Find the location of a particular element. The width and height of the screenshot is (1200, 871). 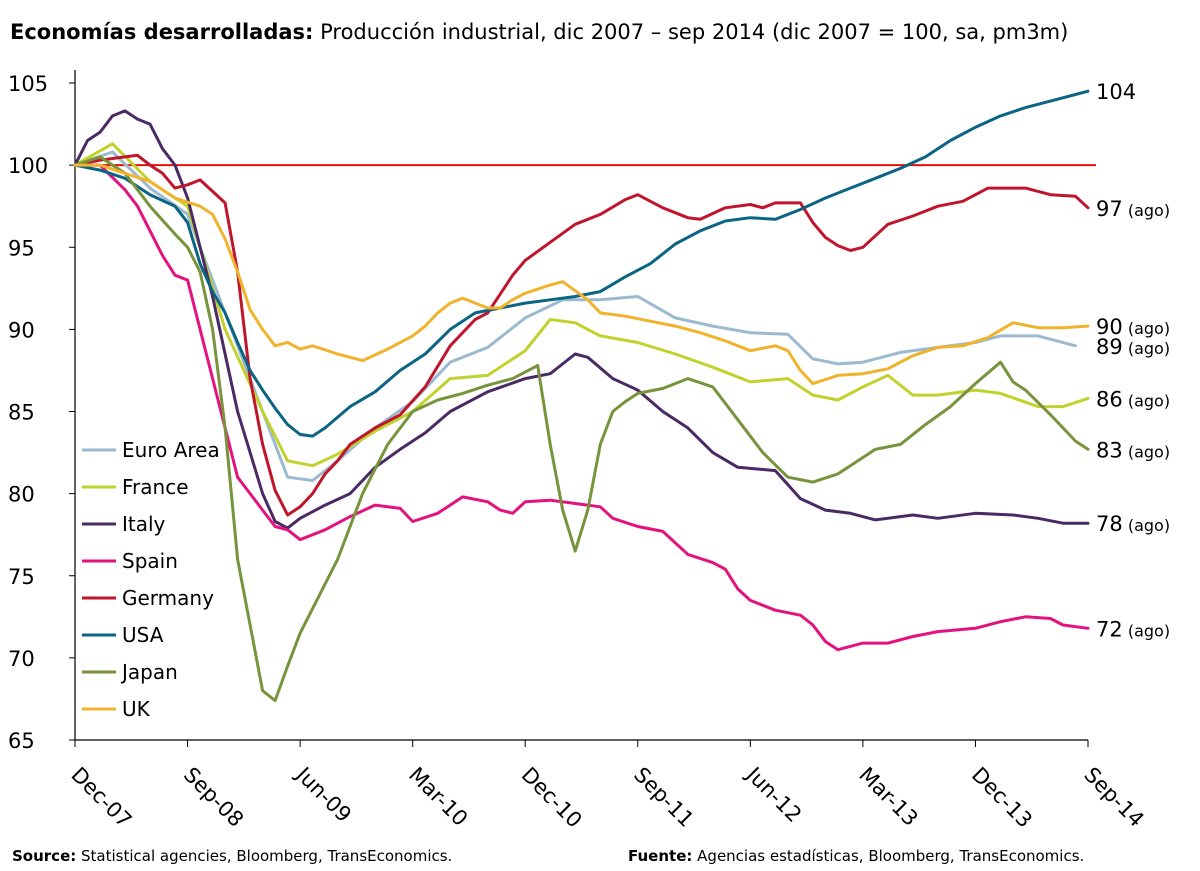

series-end-label: 86 (ago) is located at coordinates (1133, 399).